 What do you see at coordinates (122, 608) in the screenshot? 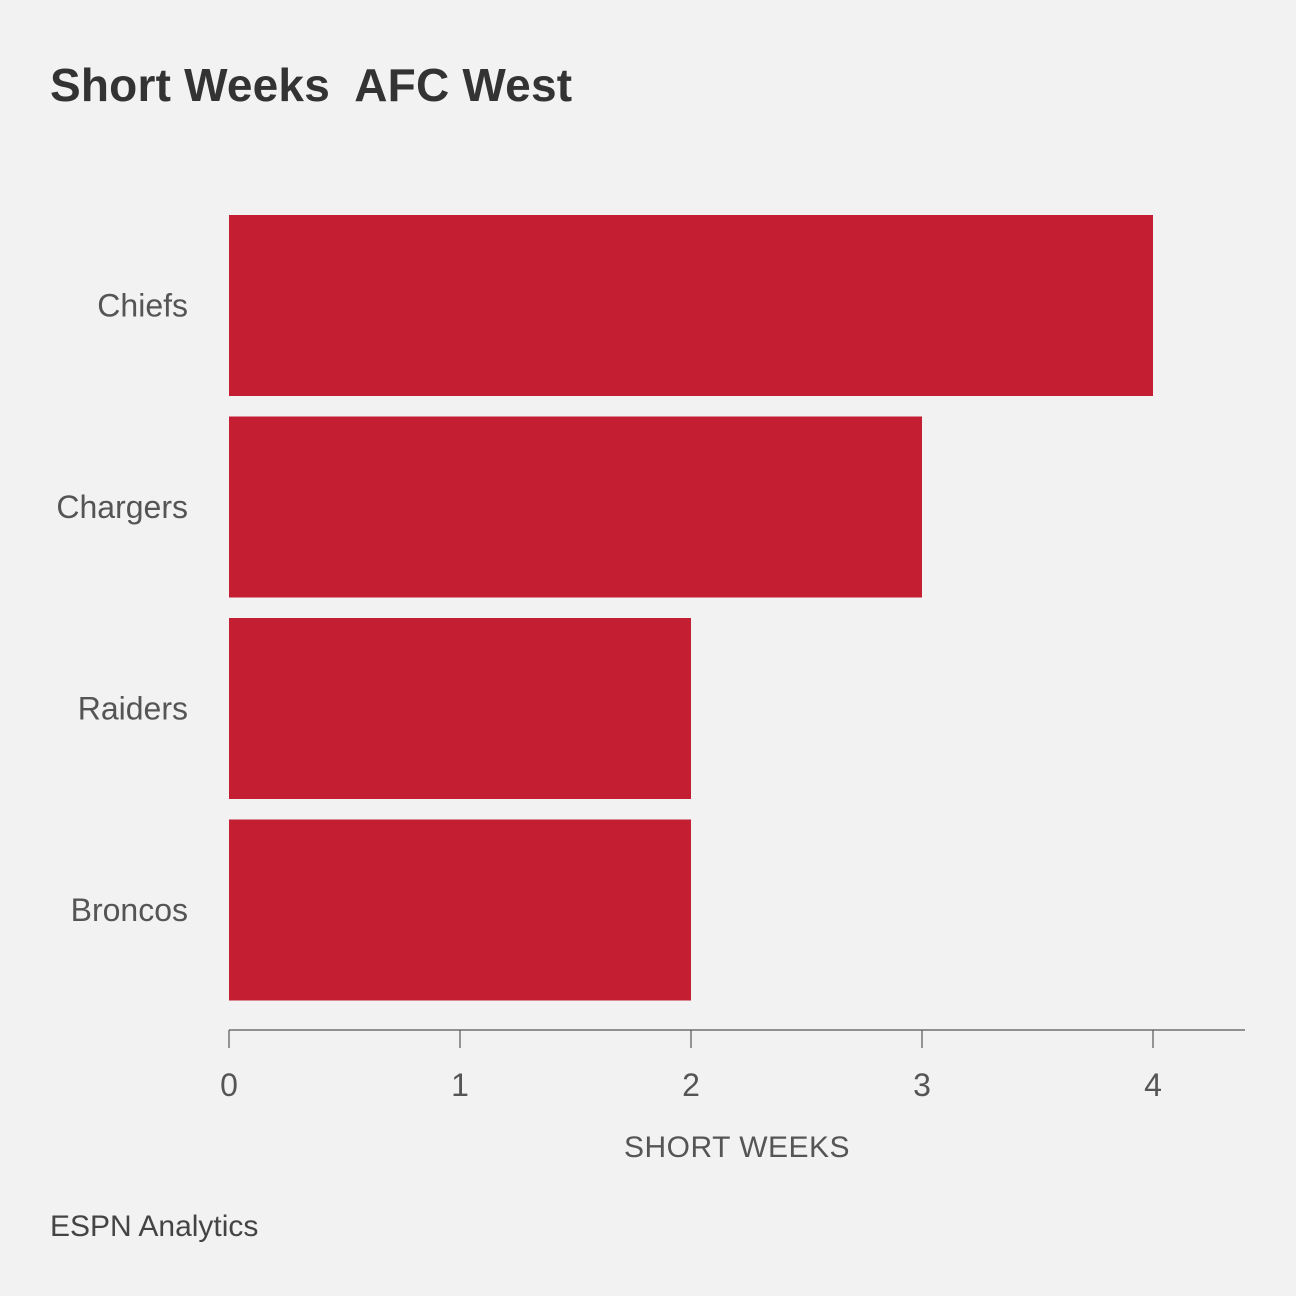
I see `category-labels: Chiefs Chargers Raiders Broncos` at bounding box center [122, 608].